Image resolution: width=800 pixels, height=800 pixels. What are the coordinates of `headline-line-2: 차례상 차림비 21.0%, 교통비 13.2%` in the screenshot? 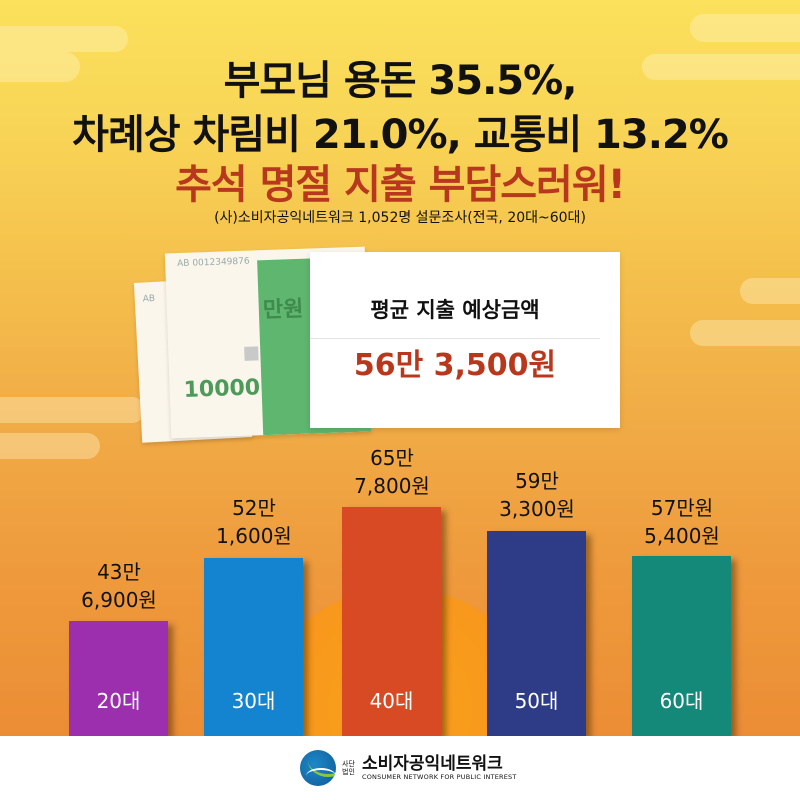 It's located at (400, 135).